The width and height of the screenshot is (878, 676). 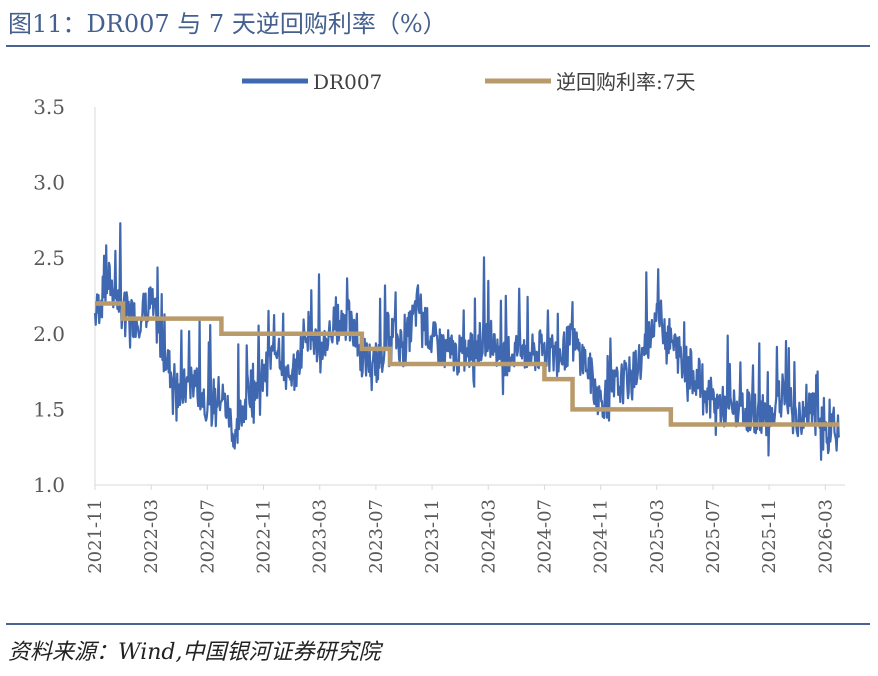 What do you see at coordinates (657, 536) in the screenshot?
I see `x-tick-label: 2025-03` at bounding box center [657, 536].